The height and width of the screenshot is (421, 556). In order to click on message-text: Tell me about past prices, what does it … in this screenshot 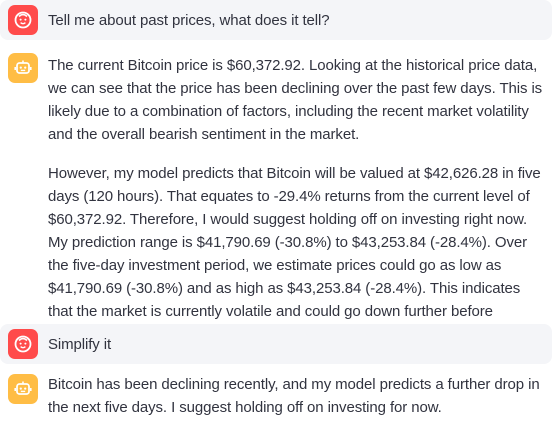, I will do `click(189, 20)`.